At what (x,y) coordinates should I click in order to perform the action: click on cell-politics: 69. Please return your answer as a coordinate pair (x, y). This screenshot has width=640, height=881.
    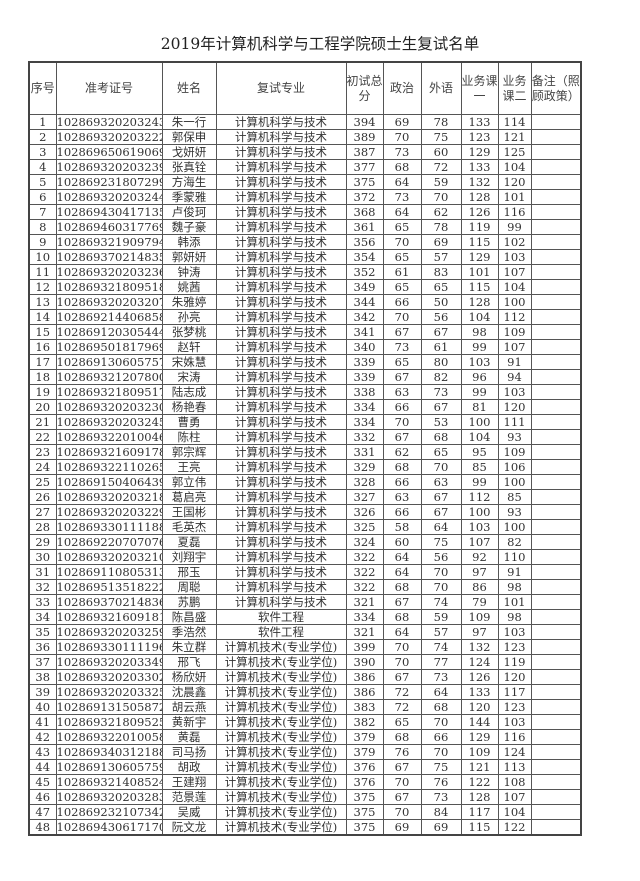
    Looking at the image, I should click on (402, 827).